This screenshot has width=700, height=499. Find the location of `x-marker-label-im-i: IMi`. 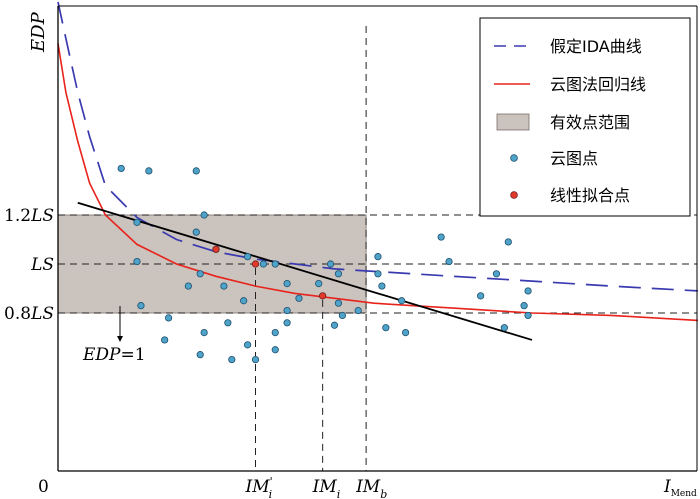

x-marker-label-im-i: IMi is located at coordinates (326, 488).